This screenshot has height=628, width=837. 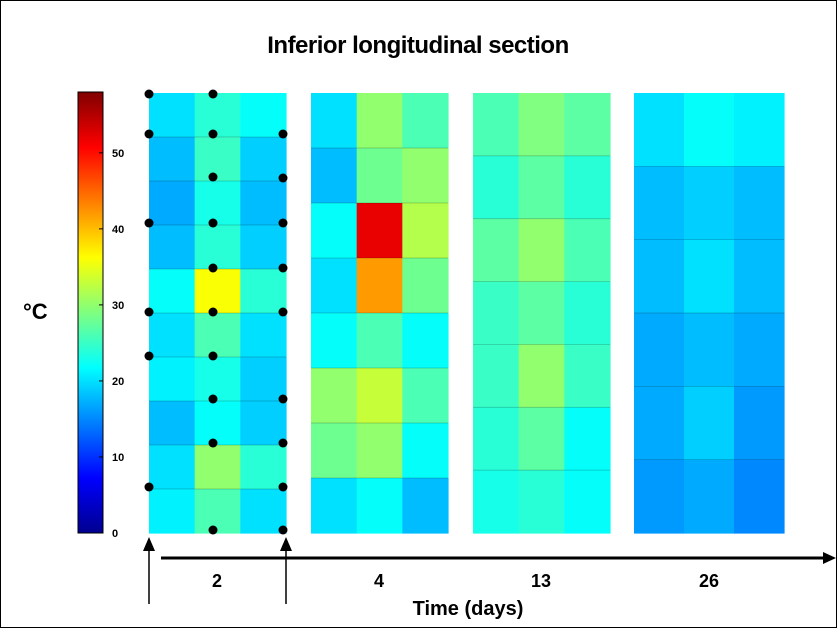 I want to click on colorbar-tick-label: 10, so click(x=118, y=458).